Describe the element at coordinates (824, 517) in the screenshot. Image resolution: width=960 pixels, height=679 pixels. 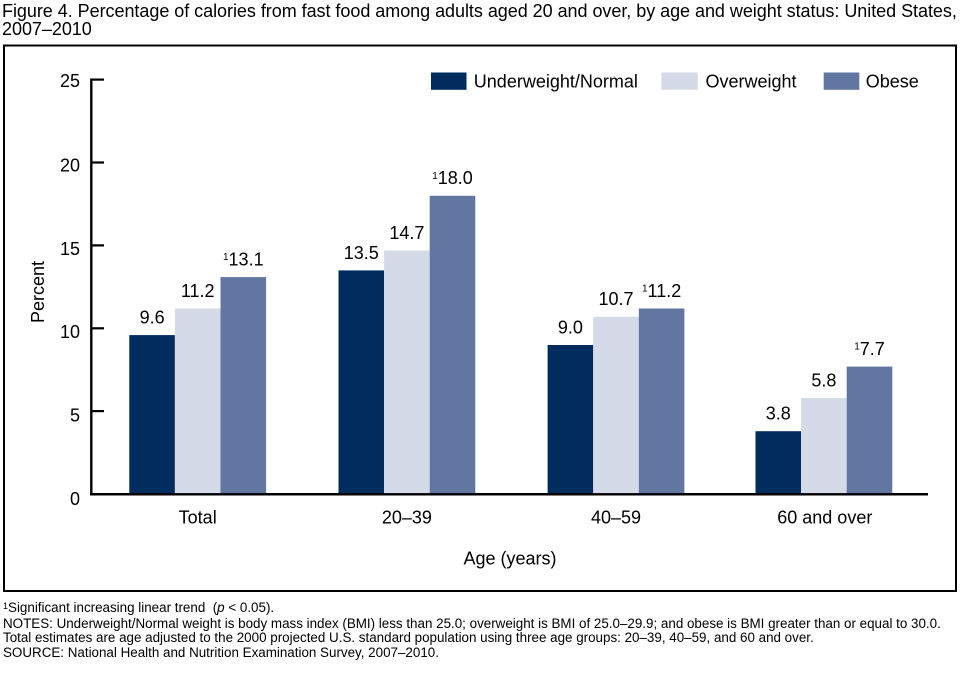
I see `svg-text: 60 and over` at that location.